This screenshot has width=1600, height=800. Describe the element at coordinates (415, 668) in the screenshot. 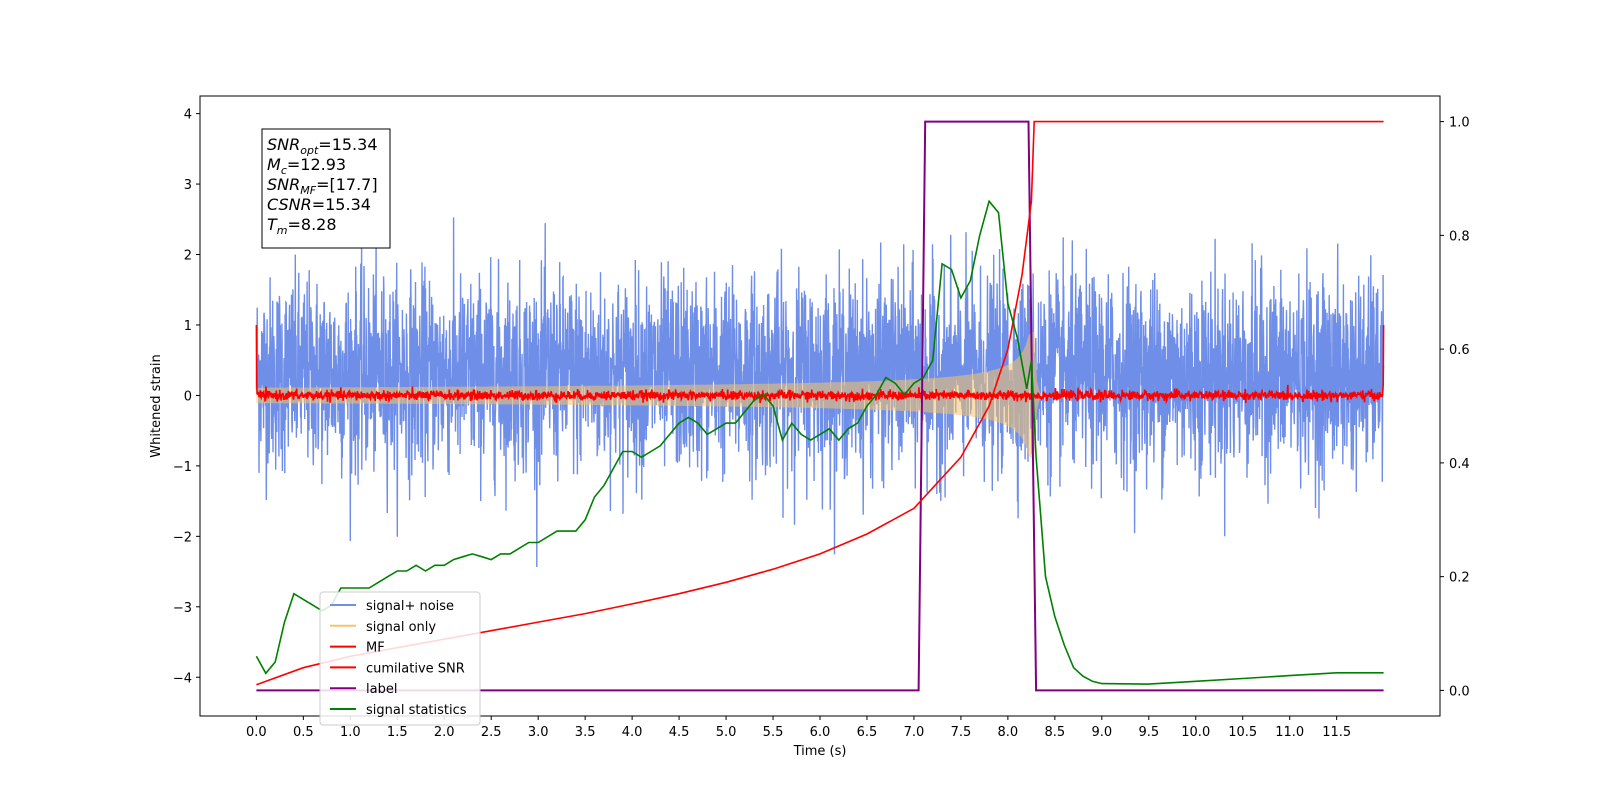

I see `legend-label: cumilative SNR` at that location.